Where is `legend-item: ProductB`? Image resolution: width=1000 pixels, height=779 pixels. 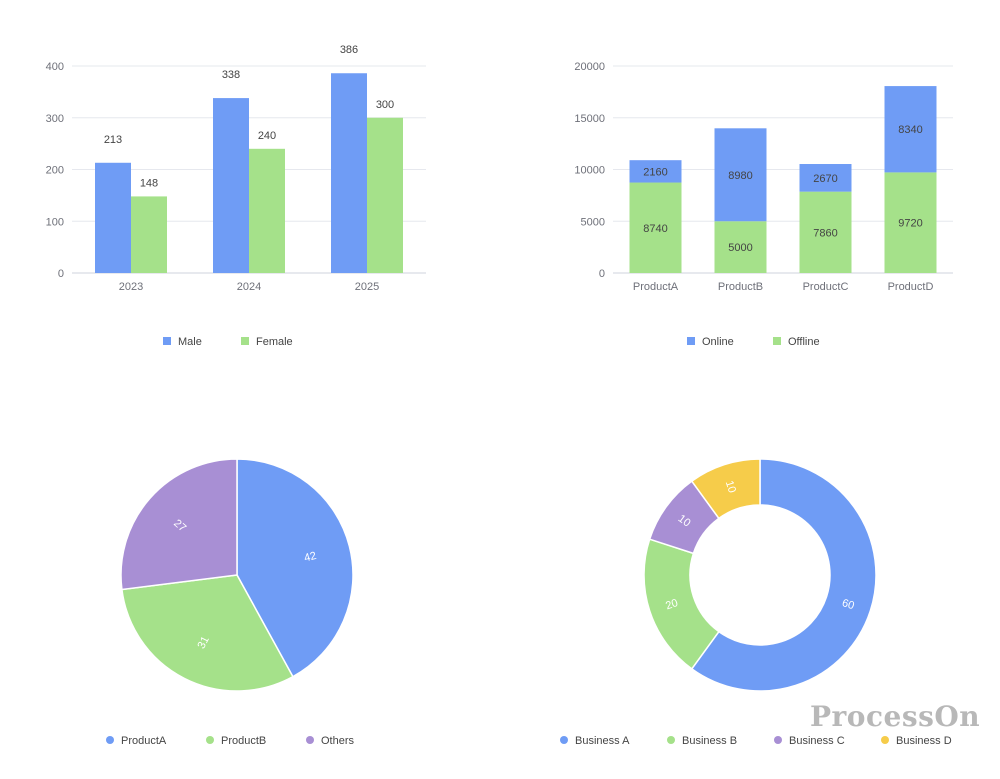
legend-item: ProductB is located at coordinates (236, 741).